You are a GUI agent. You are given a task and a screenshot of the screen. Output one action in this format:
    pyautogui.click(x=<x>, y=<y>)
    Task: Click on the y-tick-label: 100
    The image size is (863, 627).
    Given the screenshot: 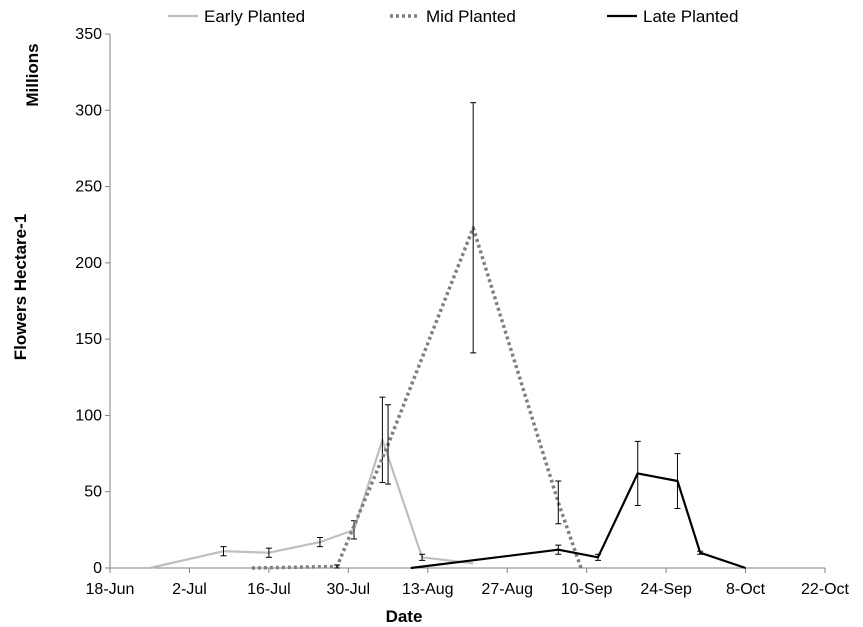 What is the action you would take?
    pyautogui.click(x=88, y=415)
    